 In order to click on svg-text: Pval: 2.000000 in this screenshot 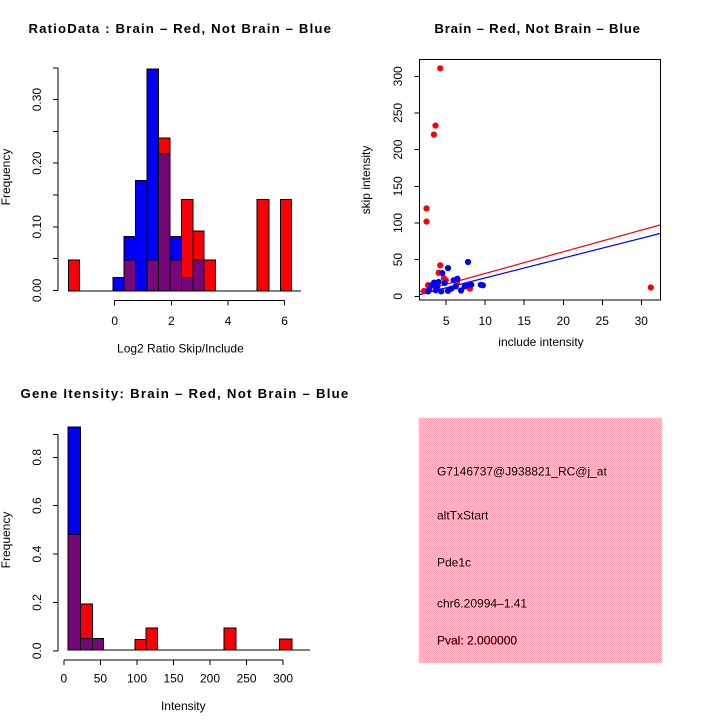, I will do `click(477, 641)`.